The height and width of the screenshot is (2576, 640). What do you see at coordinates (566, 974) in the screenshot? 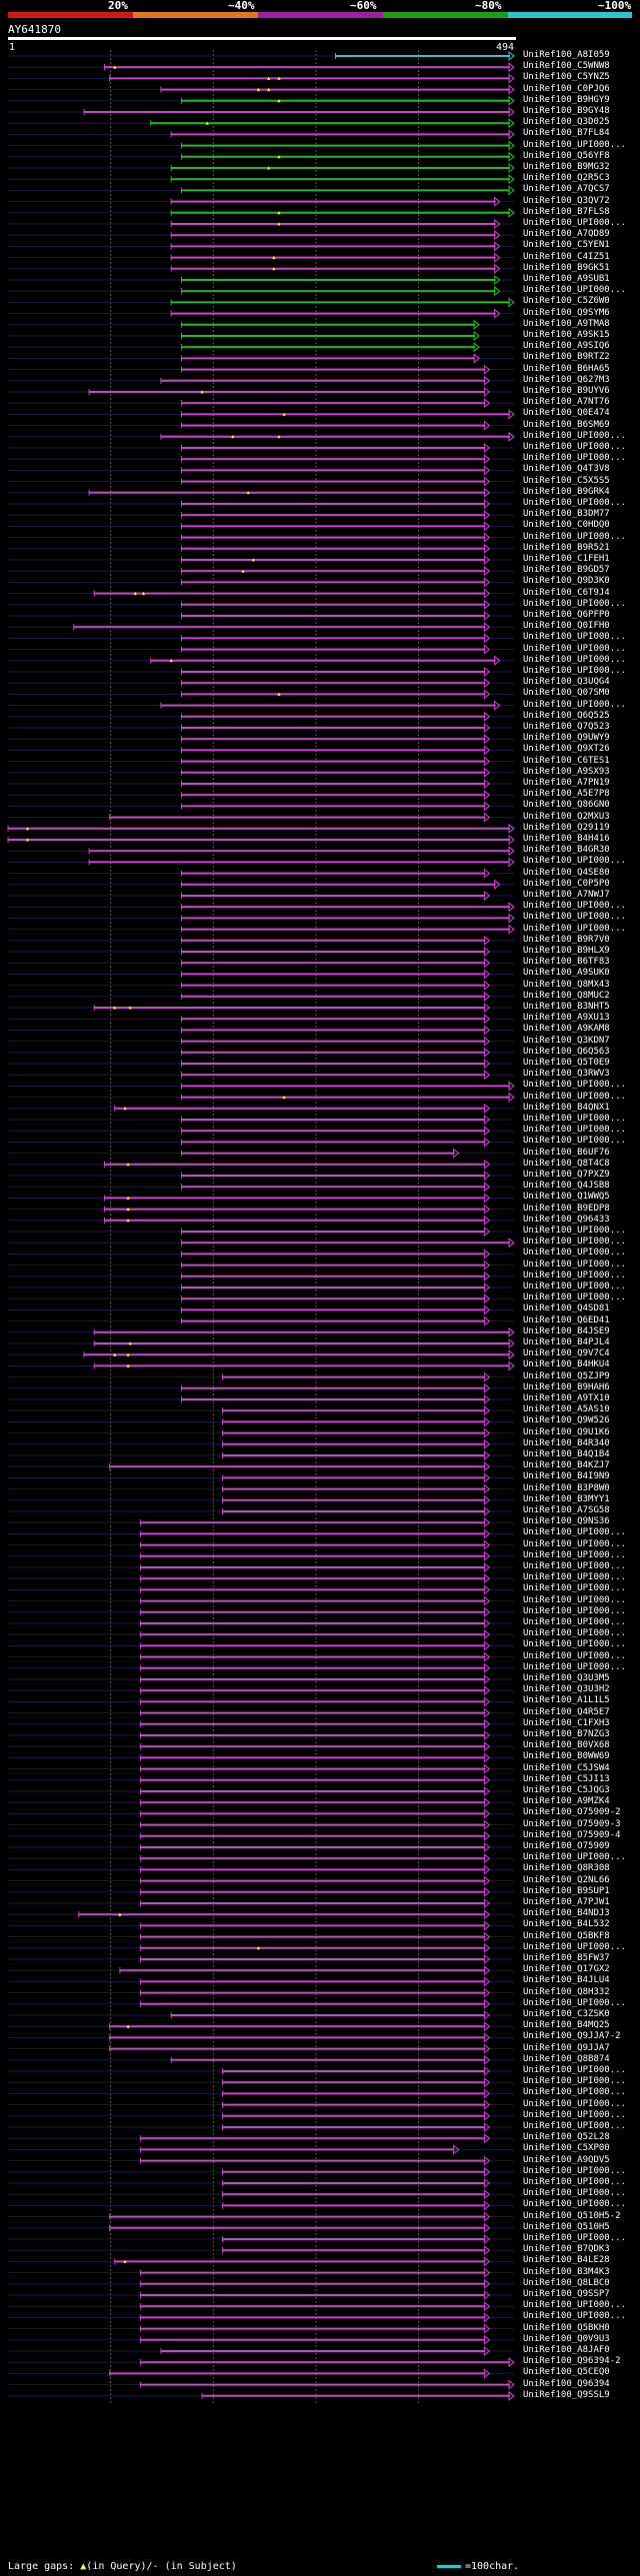
I see `hit-label: UniRef100_A9SUK0` at bounding box center [566, 974].